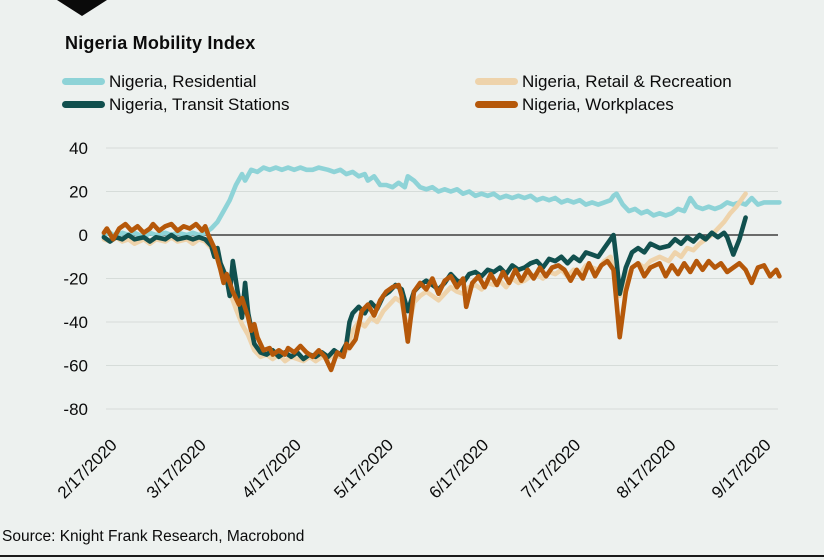 The image size is (824, 560). What do you see at coordinates (75, 409) in the screenshot?
I see `y-tick-label: -80` at bounding box center [75, 409].